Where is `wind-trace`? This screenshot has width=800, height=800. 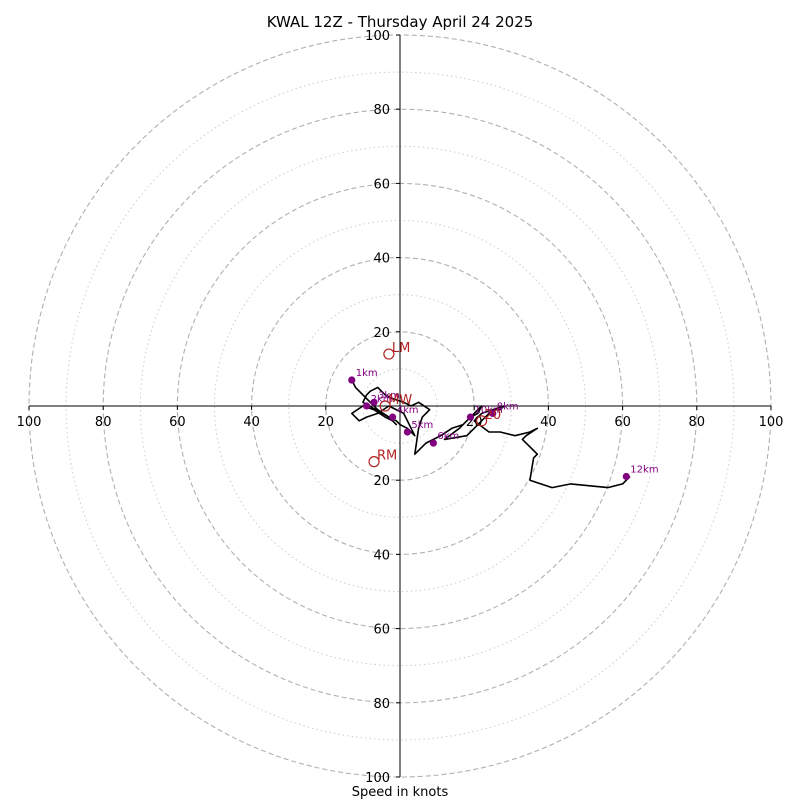 wind-trace is located at coordinates (490, 434).